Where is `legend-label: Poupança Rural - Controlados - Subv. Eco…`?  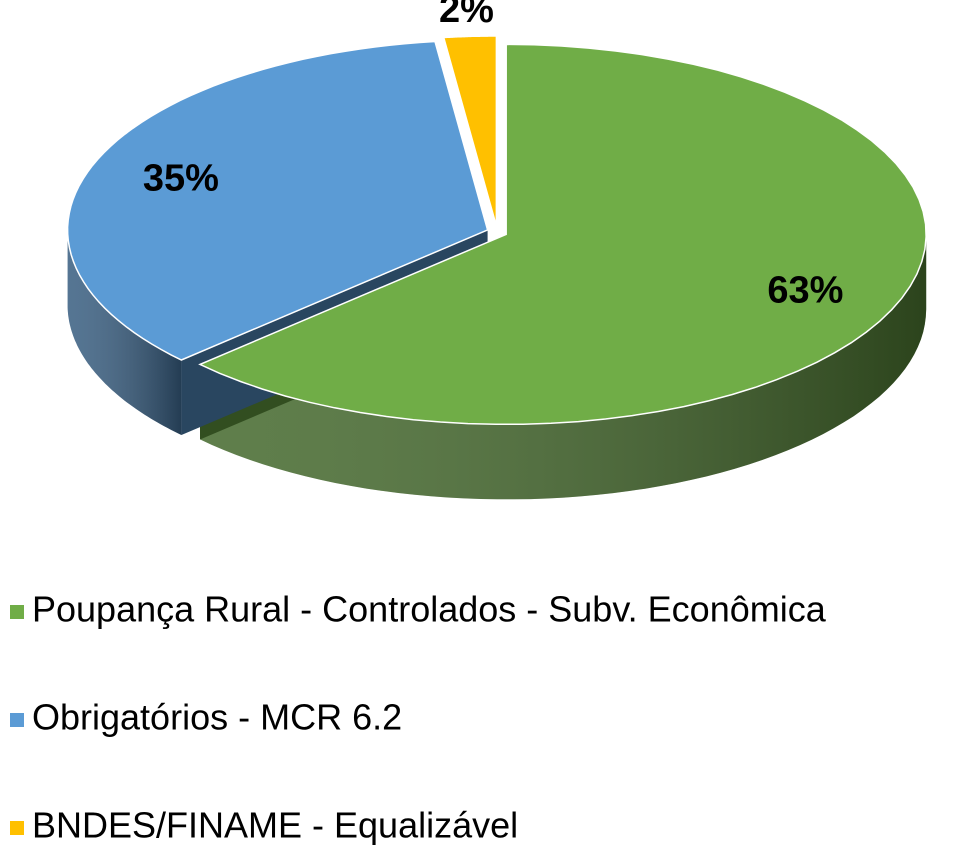
legend-label: Poupança Rural - Controlados - Subv. Eco… is located at coordinates (429, 609).